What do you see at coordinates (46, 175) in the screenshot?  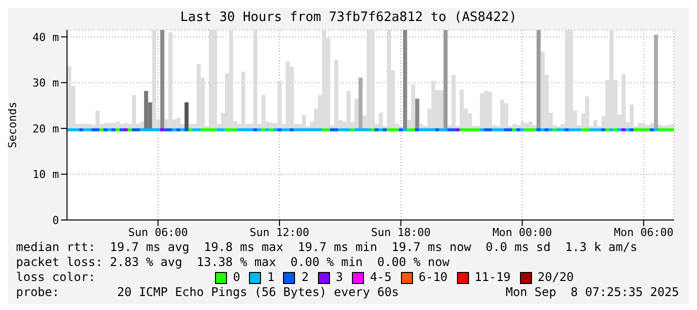 I see `y-tick-label: 10 m` at bounding box center [46, 175].